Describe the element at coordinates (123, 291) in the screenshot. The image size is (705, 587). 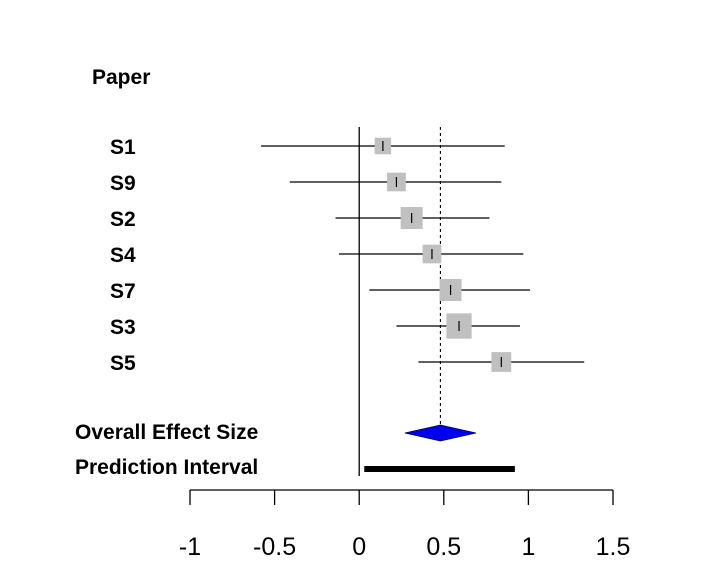
I see `study-label: S7` at that location.